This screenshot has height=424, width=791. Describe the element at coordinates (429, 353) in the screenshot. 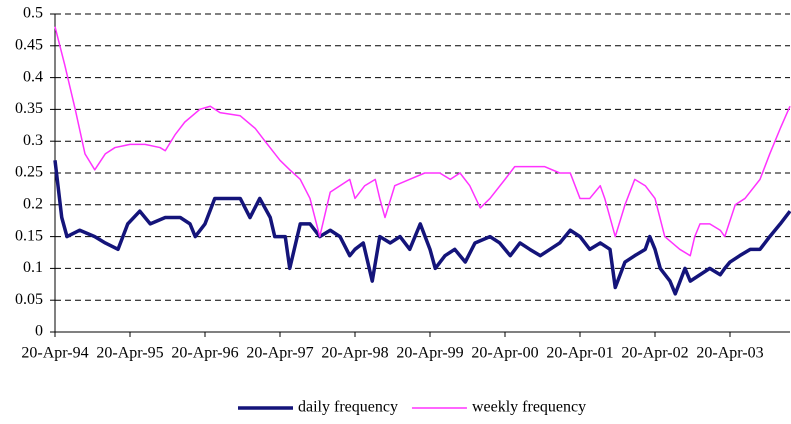

I see `x-tick-label: 20-Apr-99` at that location.